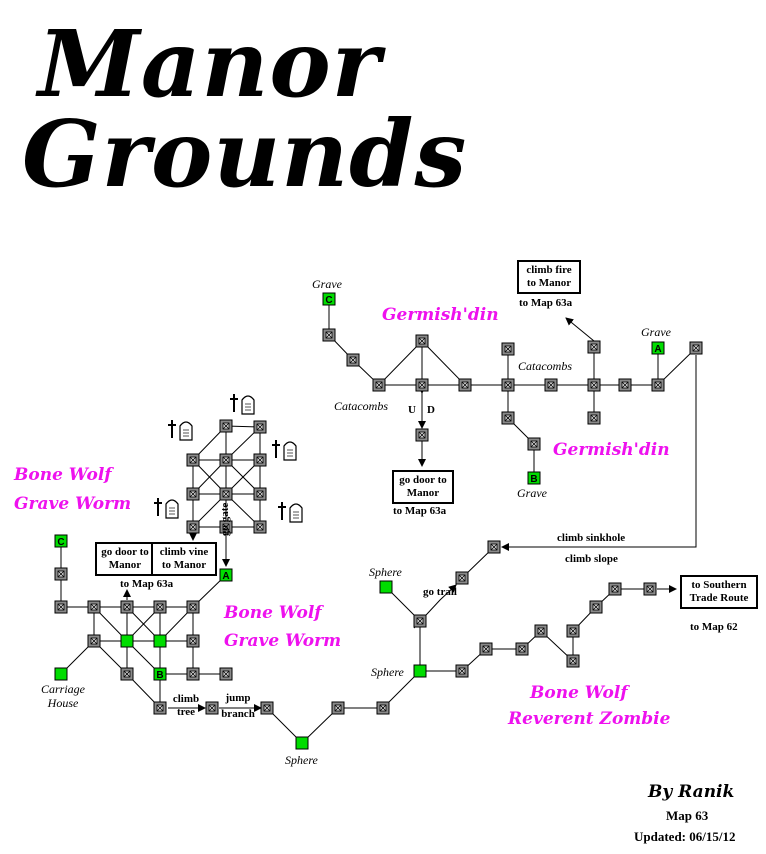 The image size is (766, 854). What do you see at coordinates (147, 584) in the screenshot?
I see `to-map-63a-label-left: to Map 63a` at bounding box center [147, 584].